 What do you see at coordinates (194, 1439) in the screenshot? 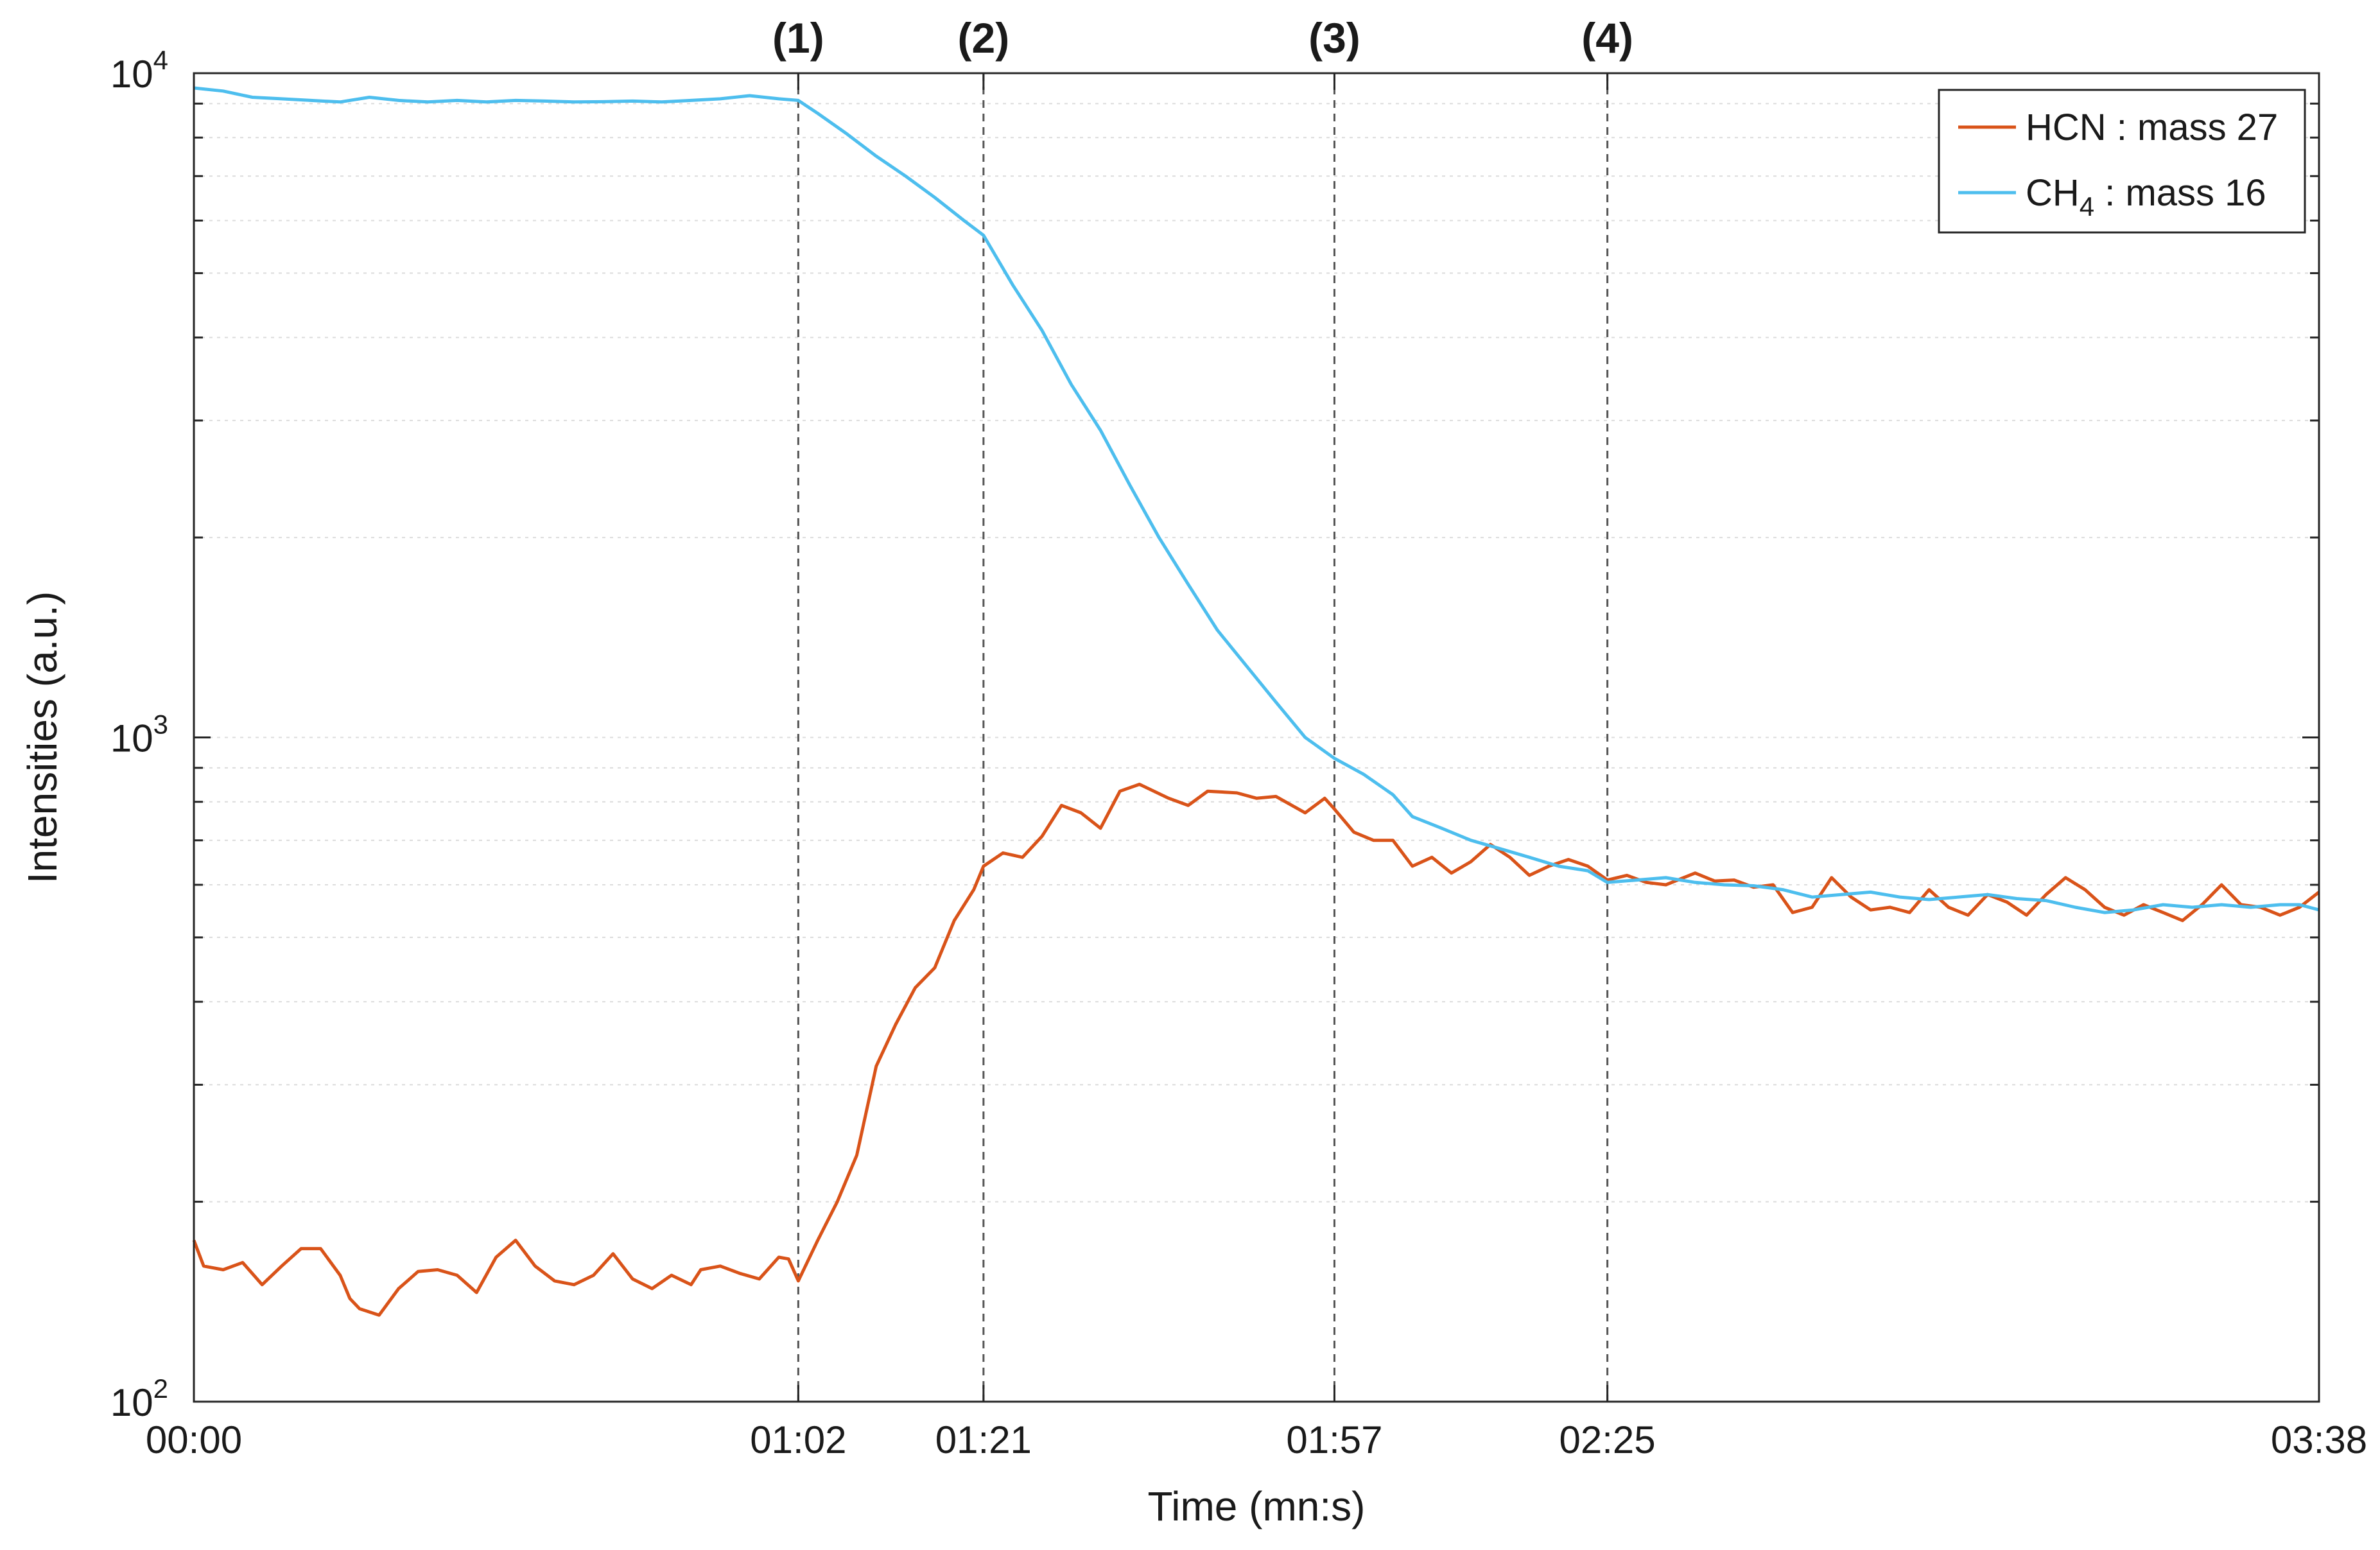
I see `x-tick-label: 00:00` at bounding box center [194, 1439].